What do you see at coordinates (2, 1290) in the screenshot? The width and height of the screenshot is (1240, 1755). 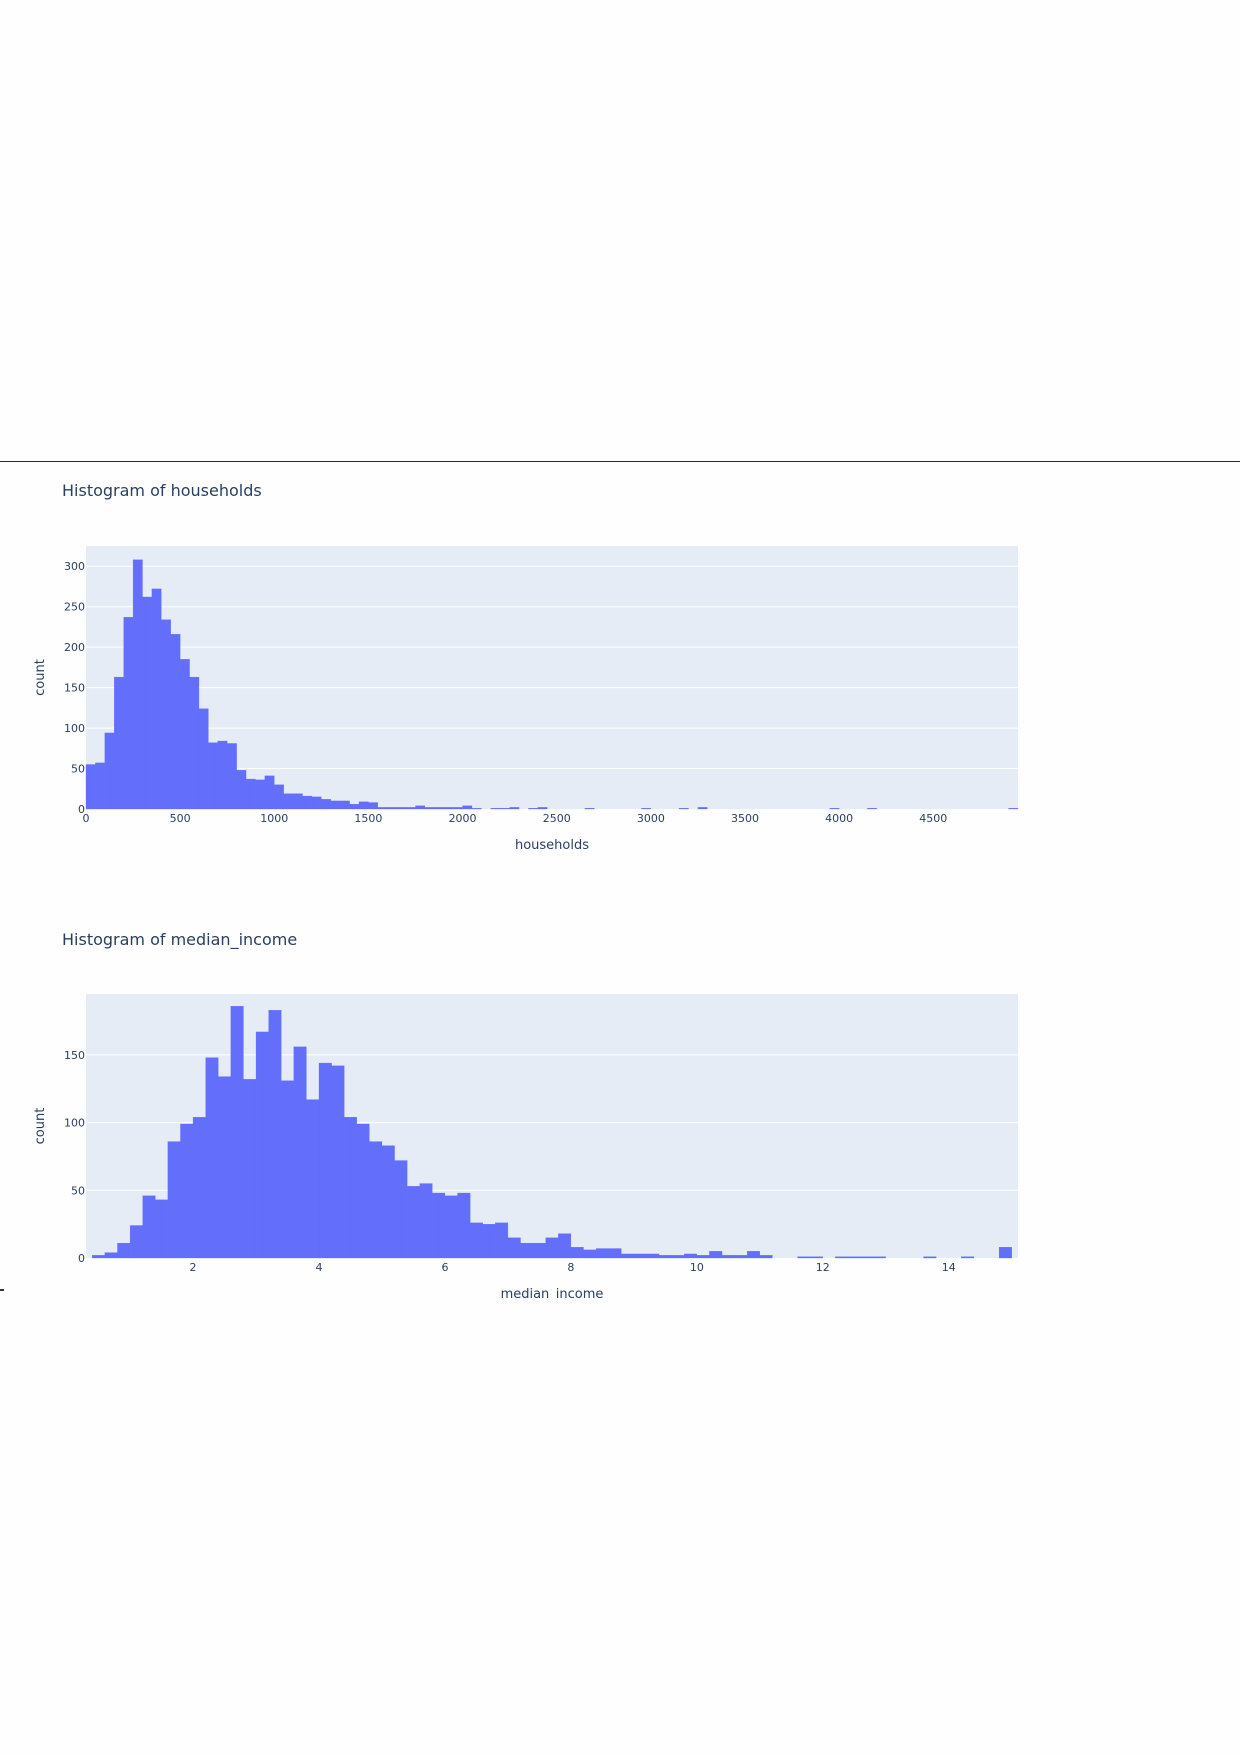 I see `cursor-artifact` at bounding box center [2, 1290].